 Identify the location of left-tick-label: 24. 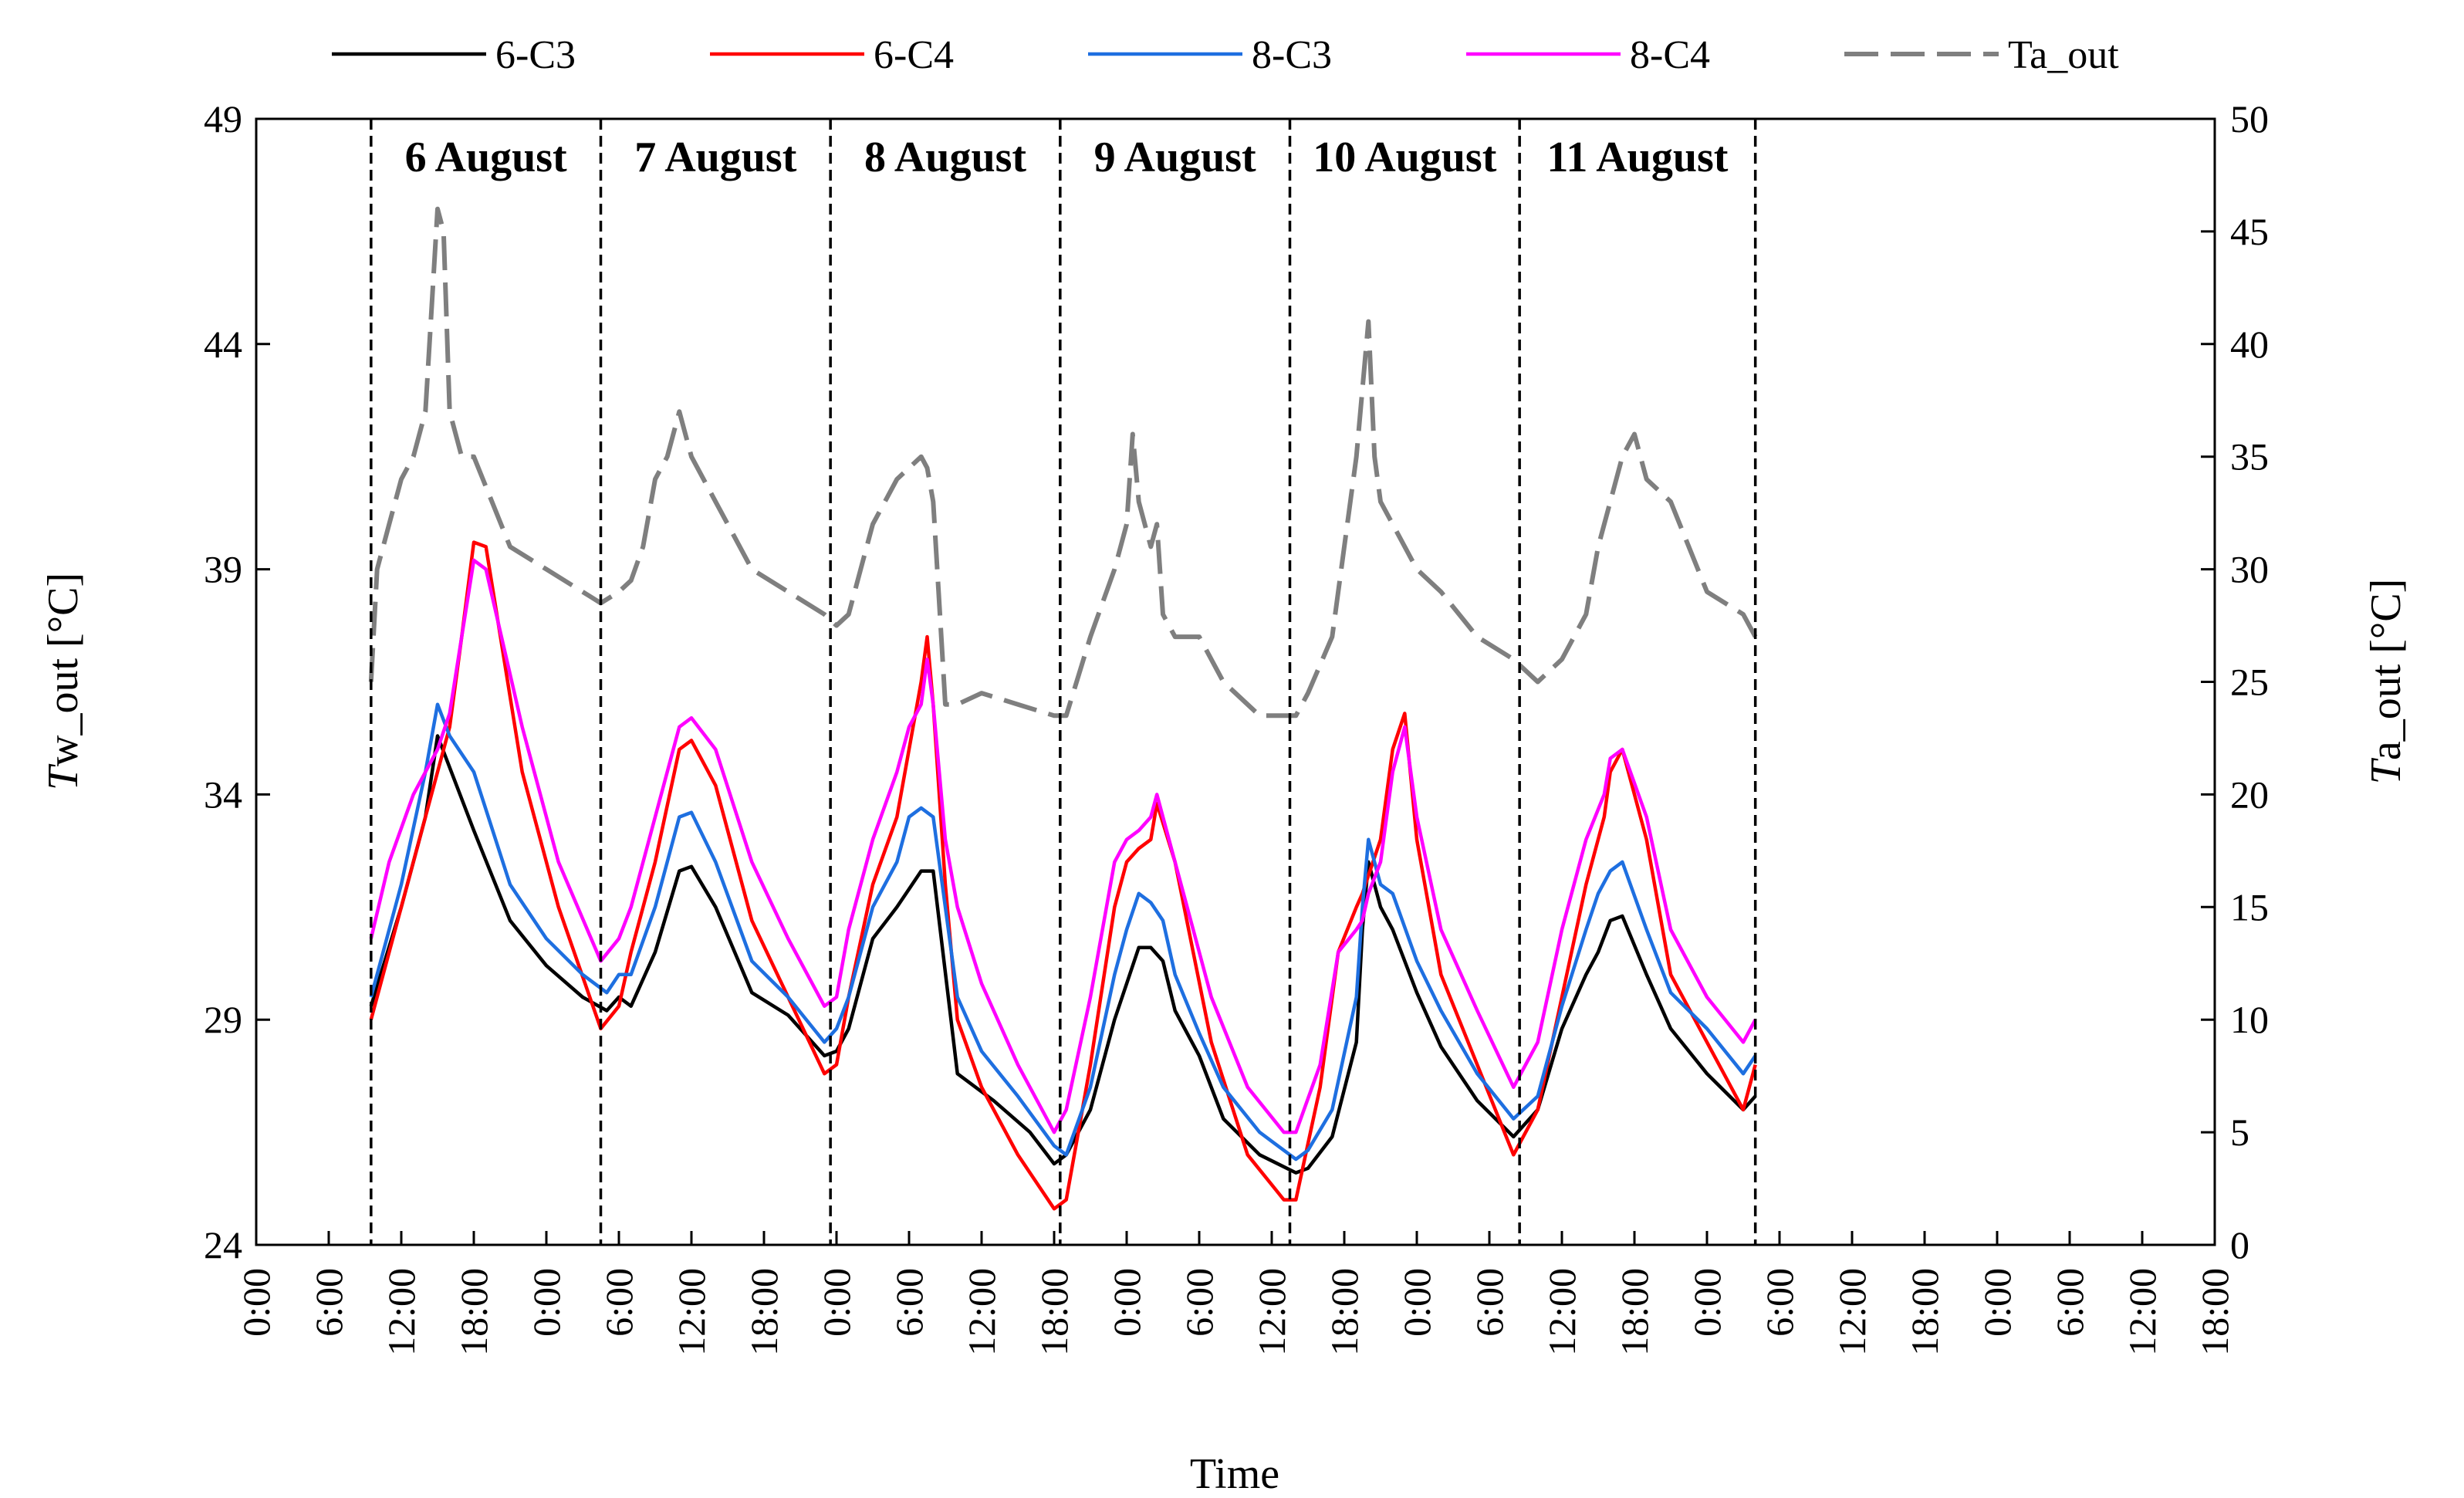
(223, 1244).